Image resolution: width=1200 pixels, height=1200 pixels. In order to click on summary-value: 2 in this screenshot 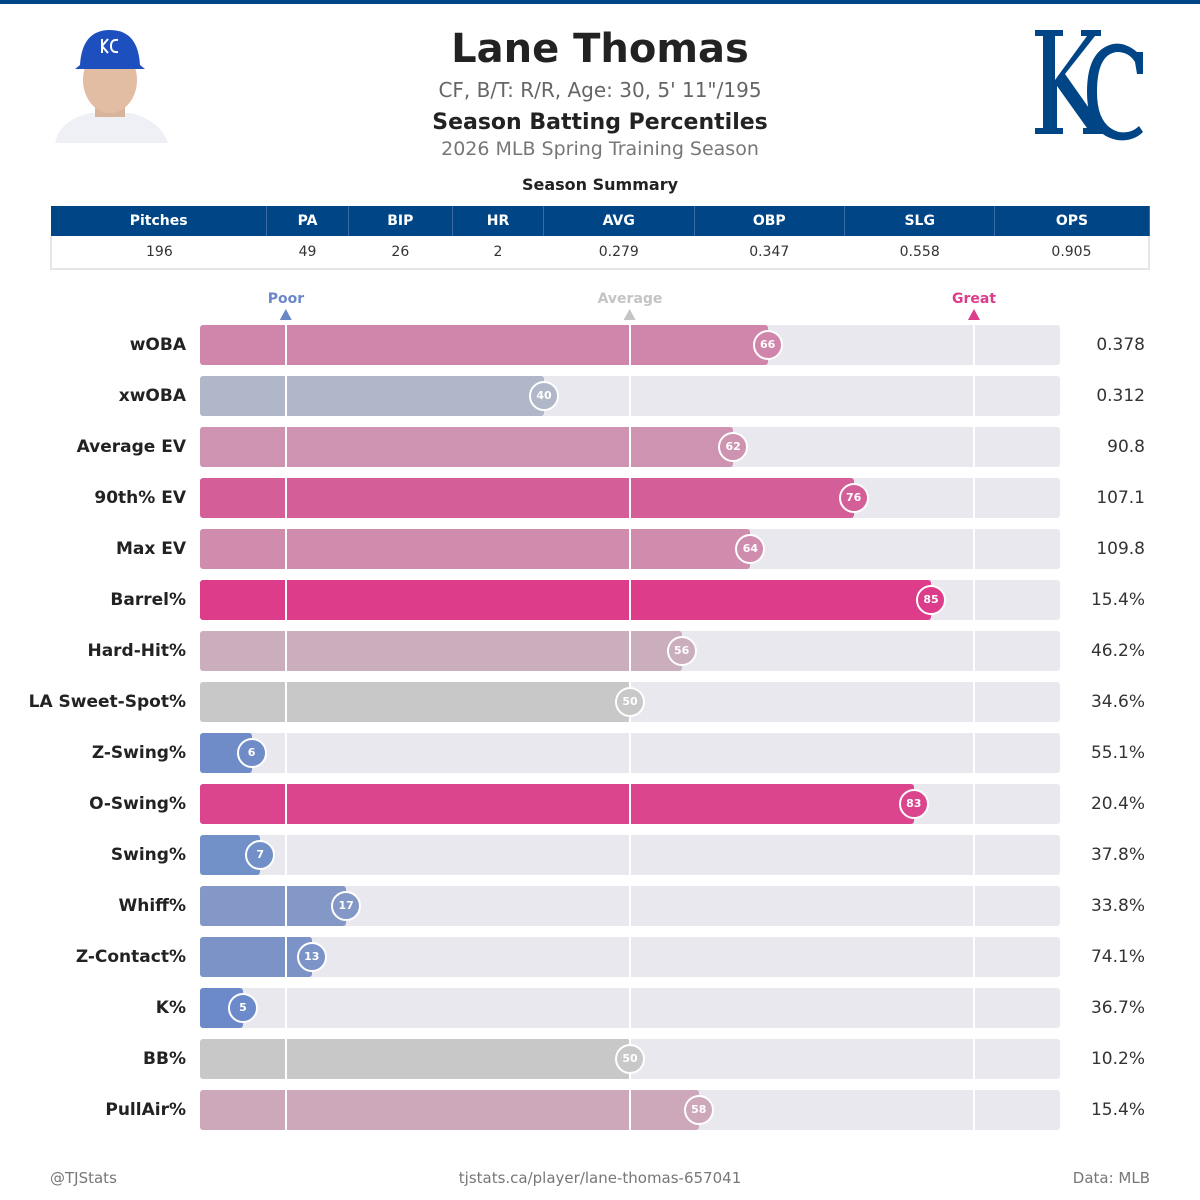, I will do `click(498, 253)`.